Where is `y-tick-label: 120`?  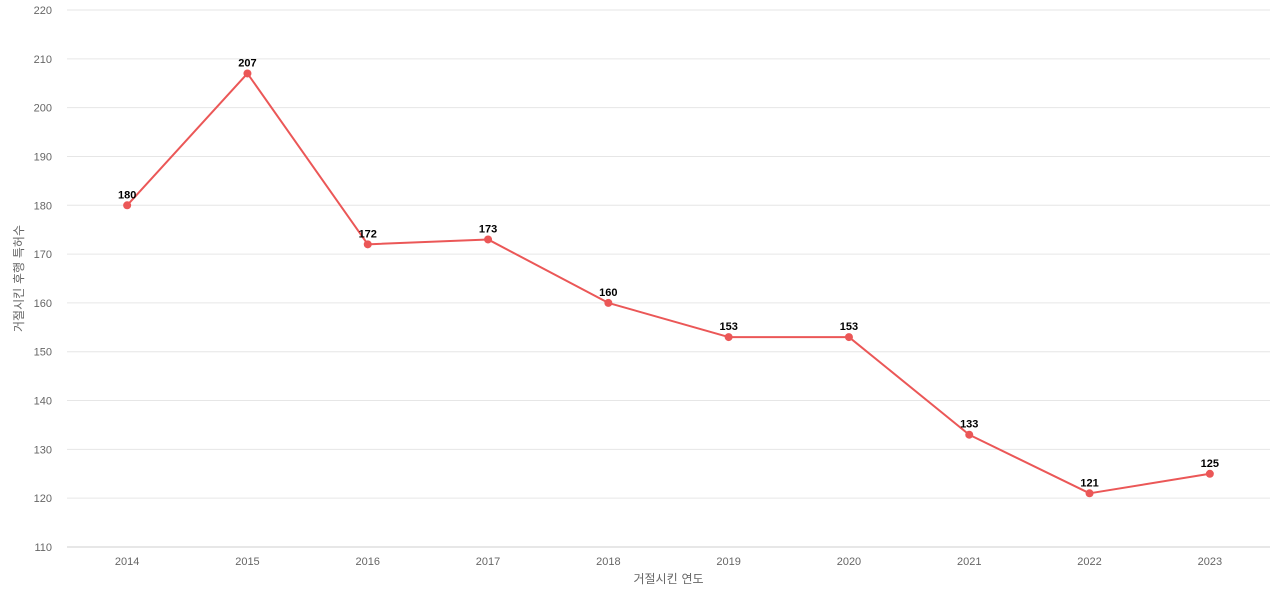 y-tick-label: 120 is located at coordinates (43, 499).